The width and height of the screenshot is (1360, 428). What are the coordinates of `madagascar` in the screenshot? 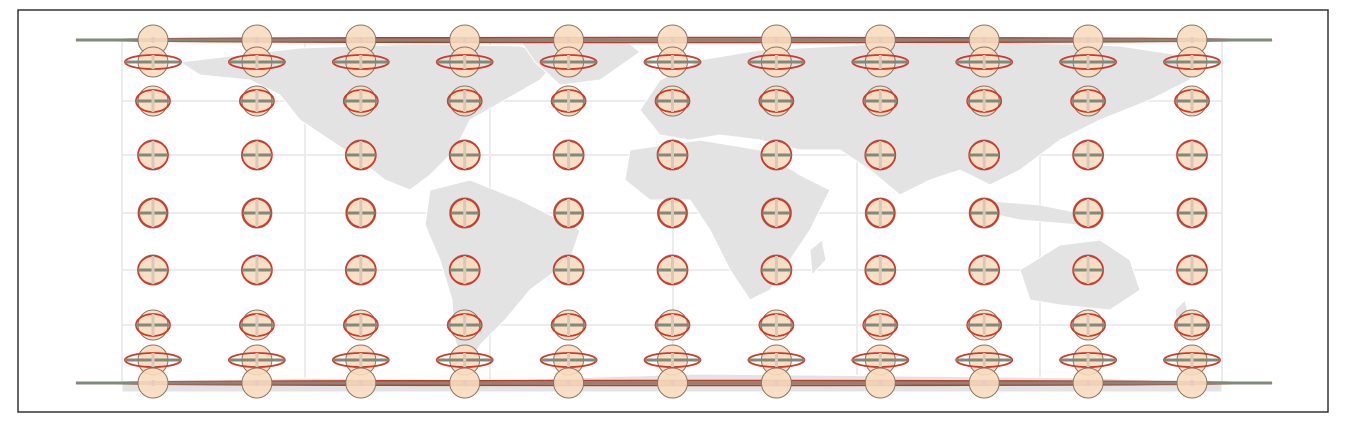 It's located at (818, 258).